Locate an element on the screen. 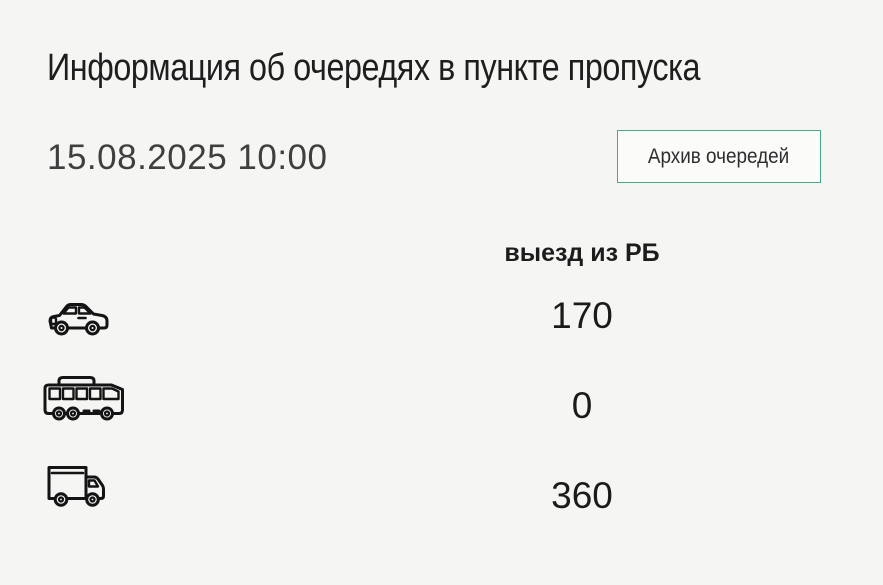 Image resolution: width=883 pixels, height=585 pixels. truck-queue-count: 360 is located at coordinates (582, 495).